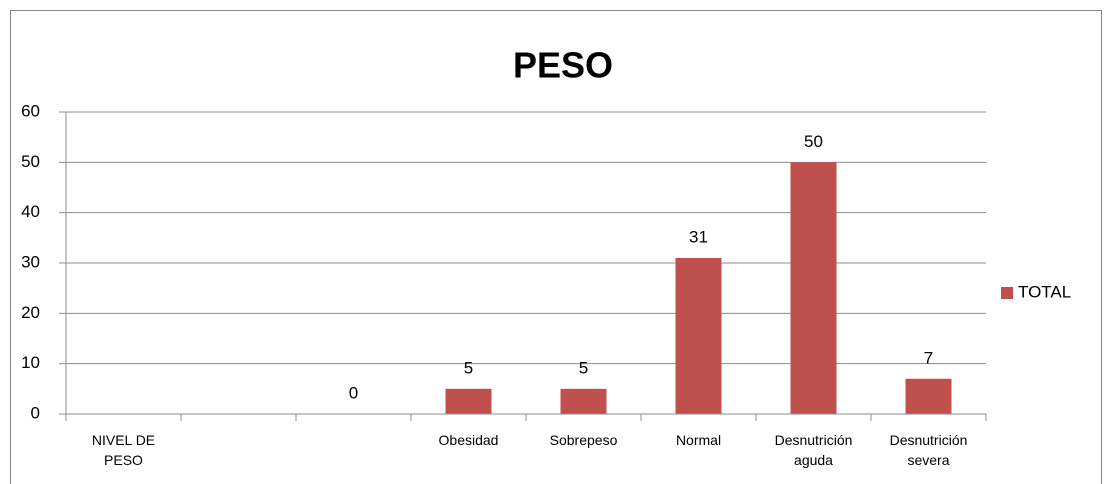 This screenshot has width=1112, height=484. I want to click on data-label: 50, so click(813, 141).